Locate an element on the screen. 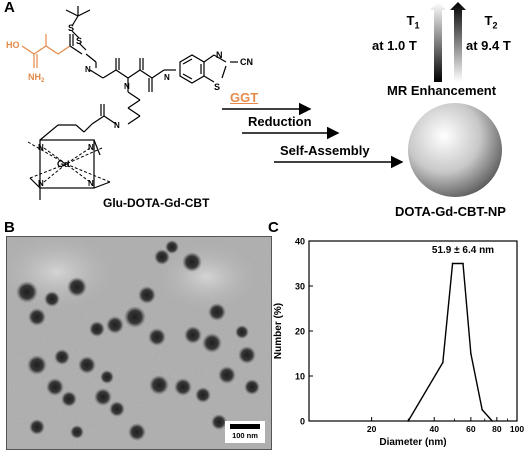 Image resolution: width=531 pixels, height=457 pixels. atom-dota-n4: N is located at coordinates (91, 183).